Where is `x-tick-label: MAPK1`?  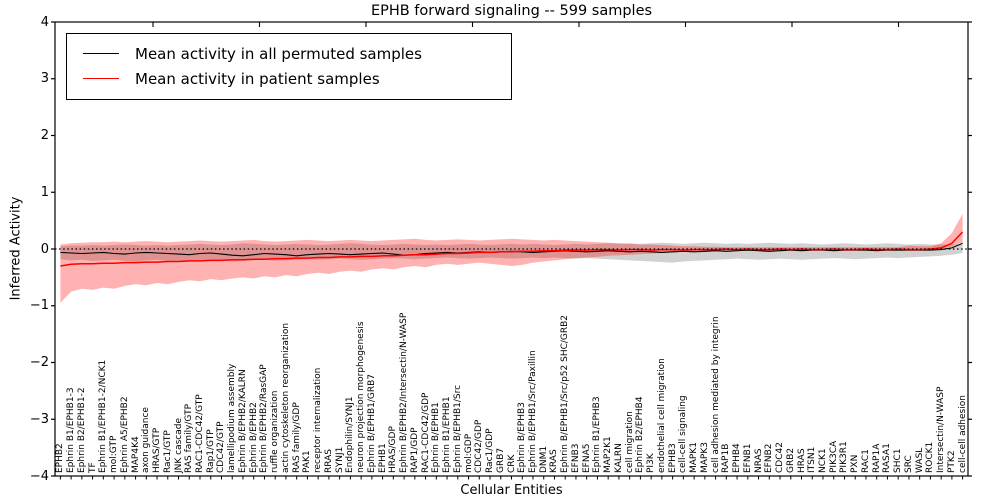
x-tick-label: MAPK1 is located at coordinates (694, 457).